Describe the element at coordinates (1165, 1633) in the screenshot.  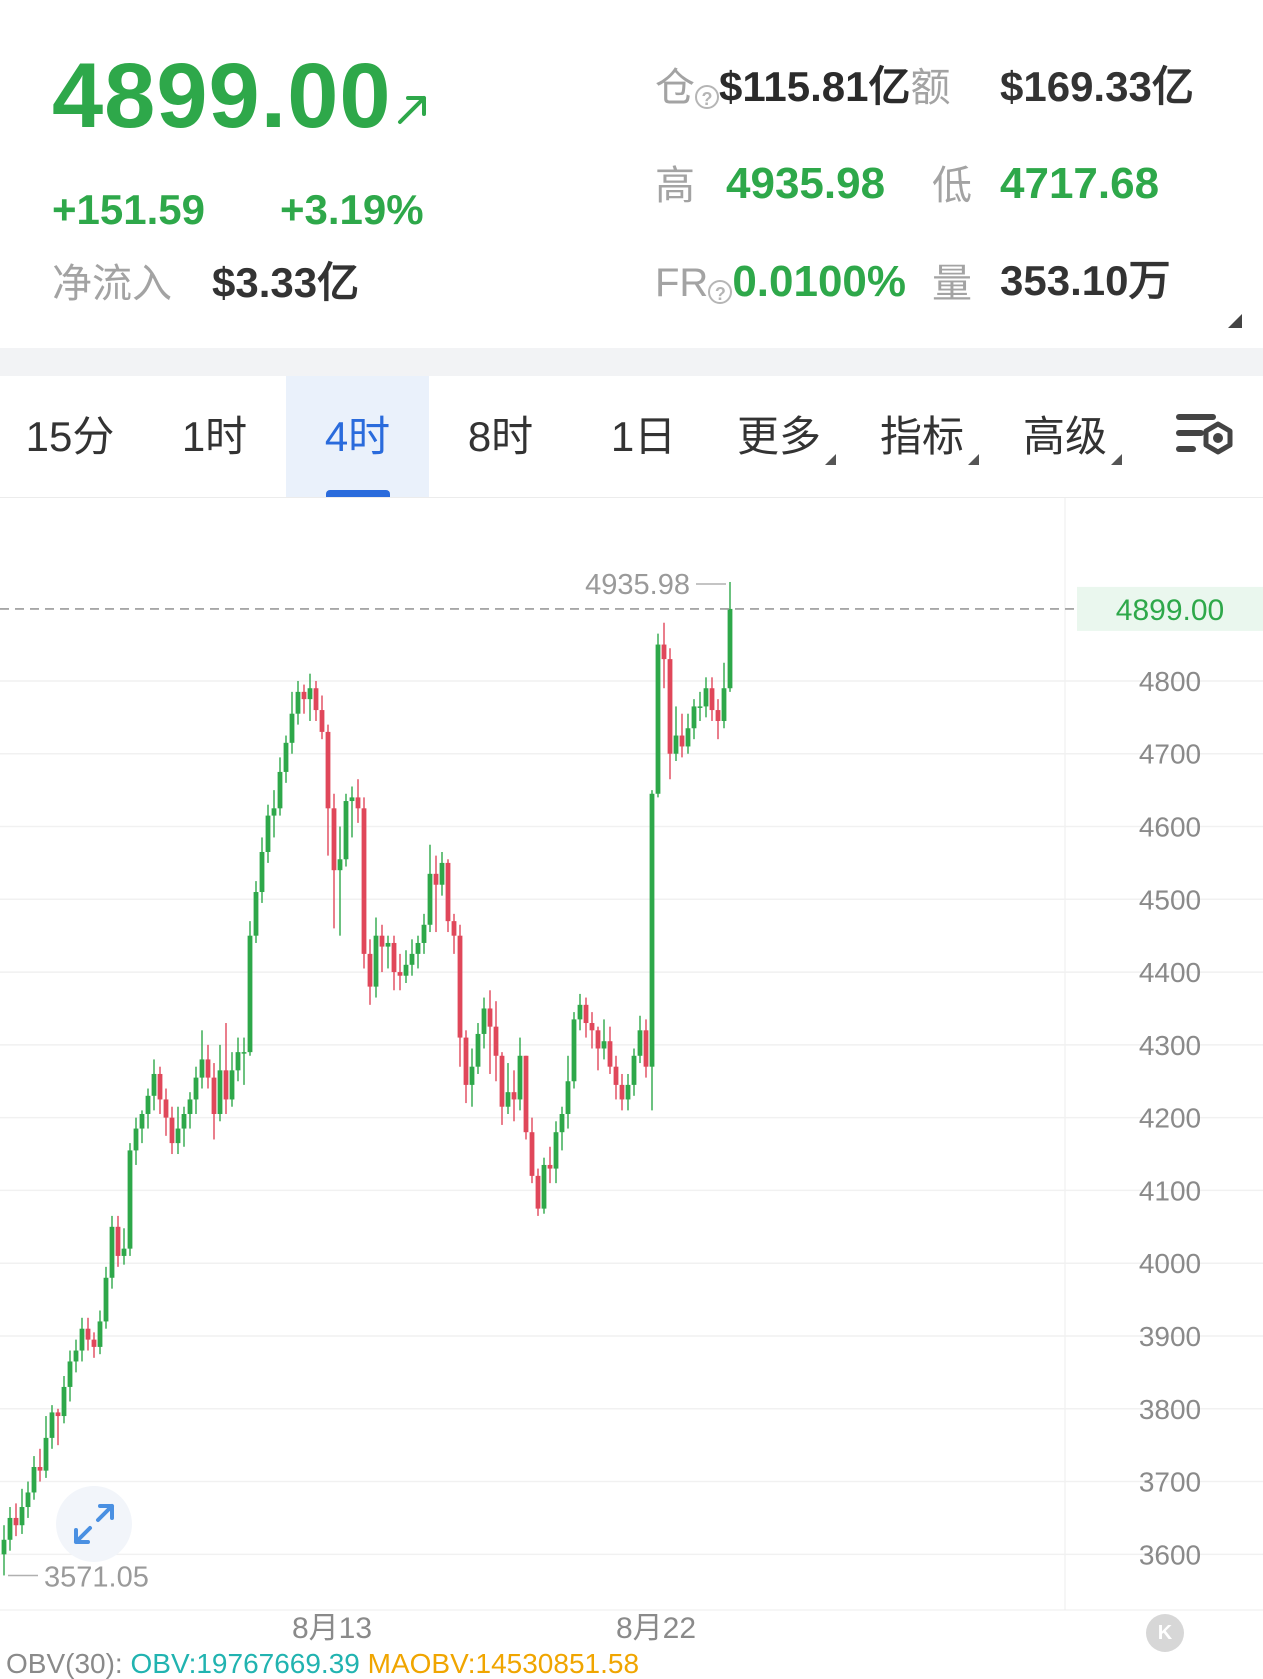
I see `back-to-latest-icon: K` at that location.